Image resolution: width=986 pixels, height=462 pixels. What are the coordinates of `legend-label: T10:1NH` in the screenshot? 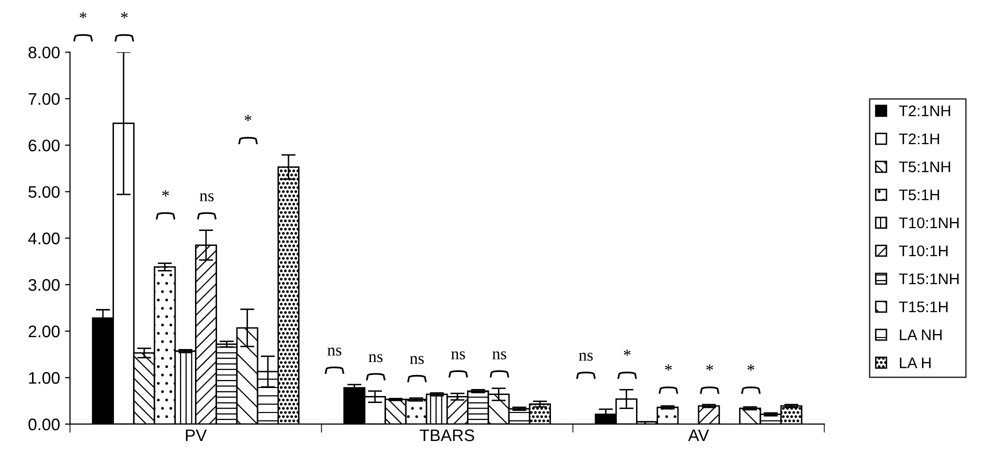 It's located at (929, 222).